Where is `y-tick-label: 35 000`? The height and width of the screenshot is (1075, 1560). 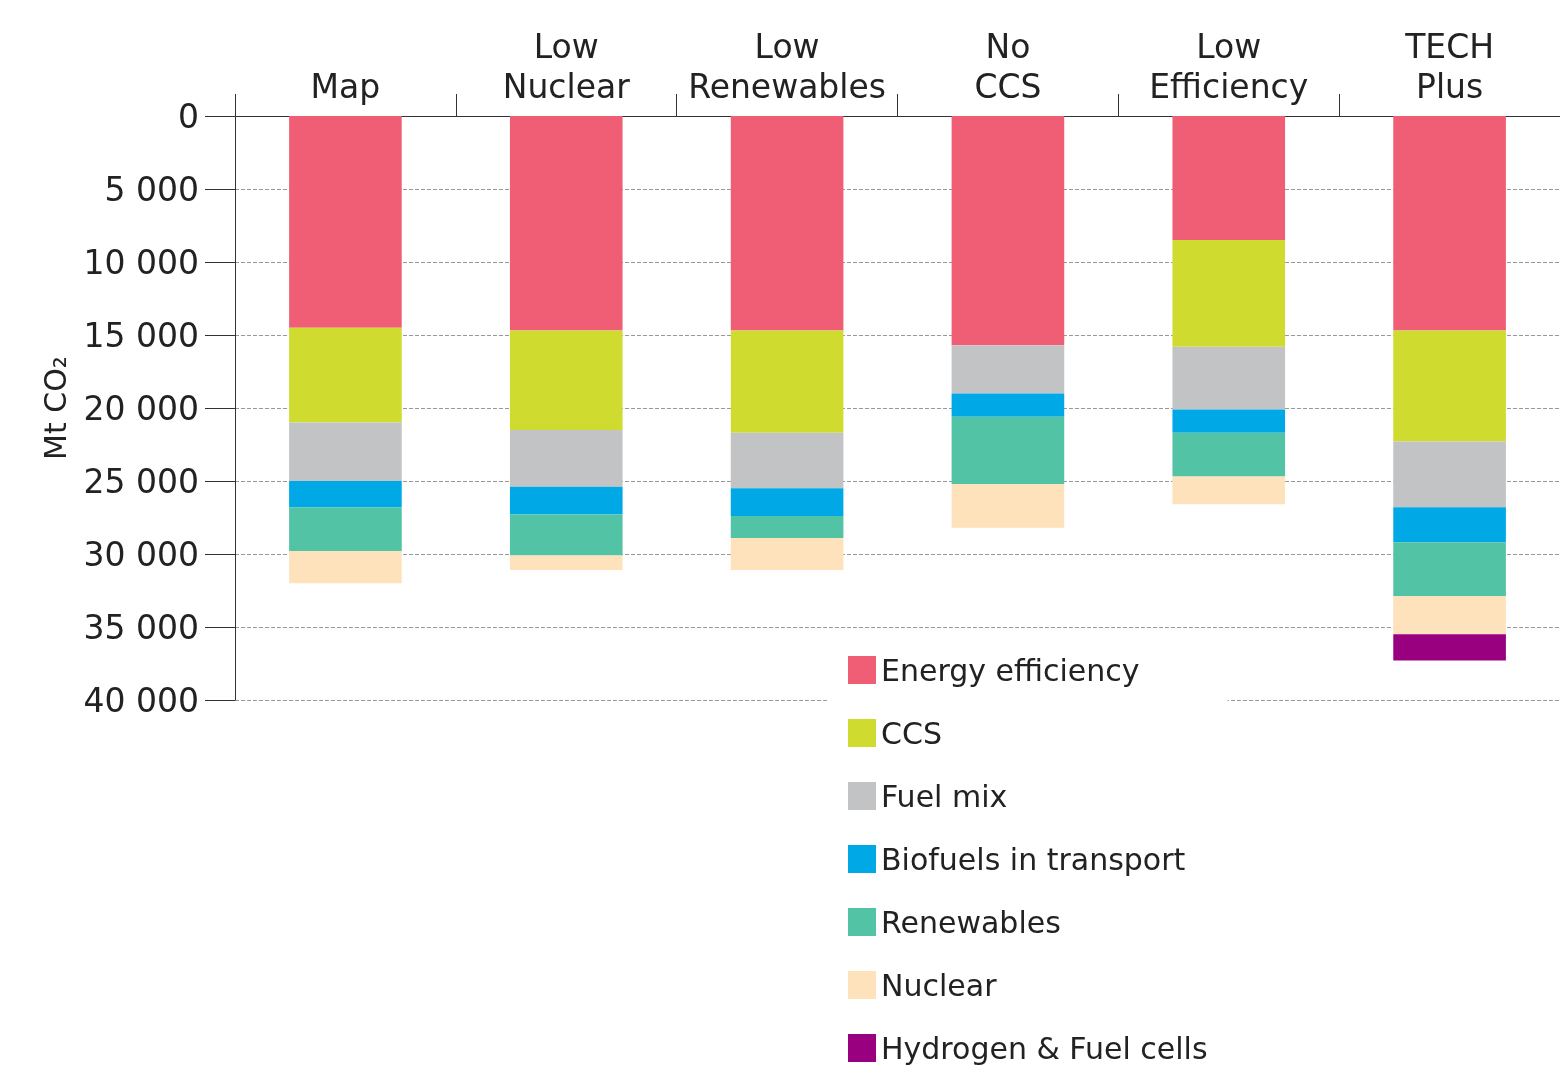 y-tick-label: 35 000 is located at coordinates (141, 627).